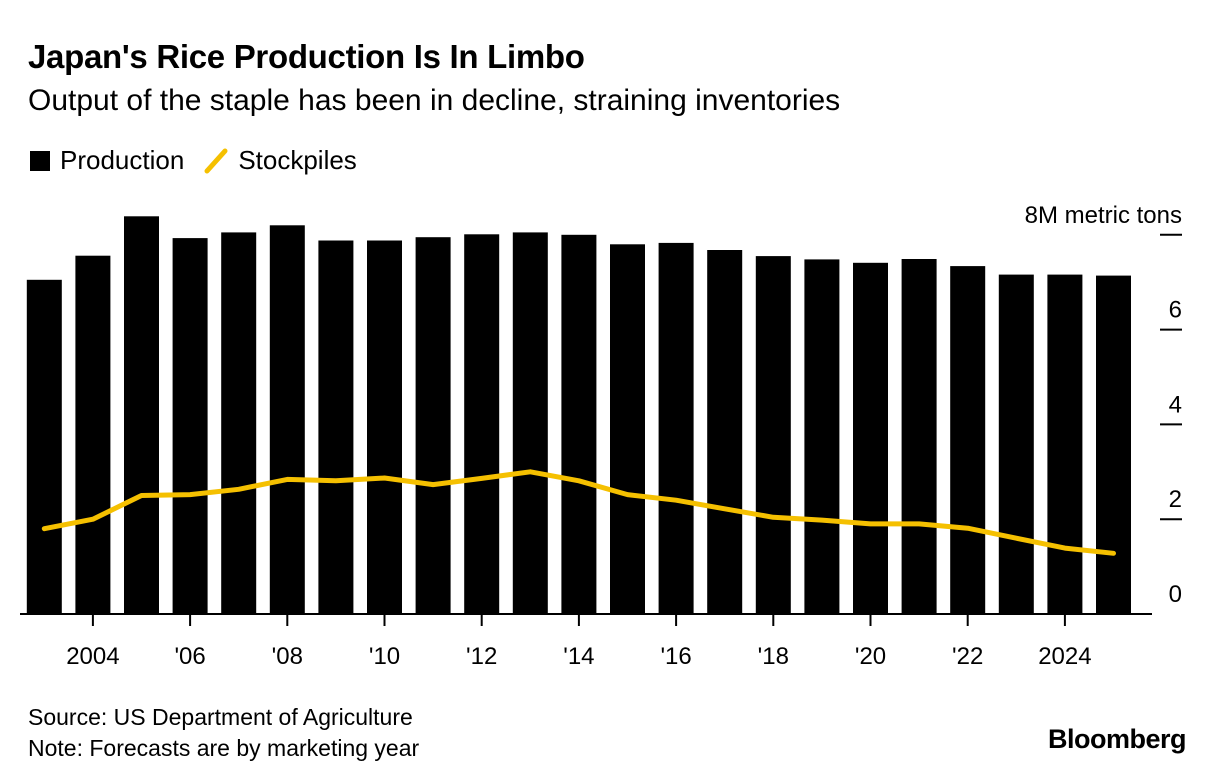  I want to click on stockpiles-line, so click(578, 512).